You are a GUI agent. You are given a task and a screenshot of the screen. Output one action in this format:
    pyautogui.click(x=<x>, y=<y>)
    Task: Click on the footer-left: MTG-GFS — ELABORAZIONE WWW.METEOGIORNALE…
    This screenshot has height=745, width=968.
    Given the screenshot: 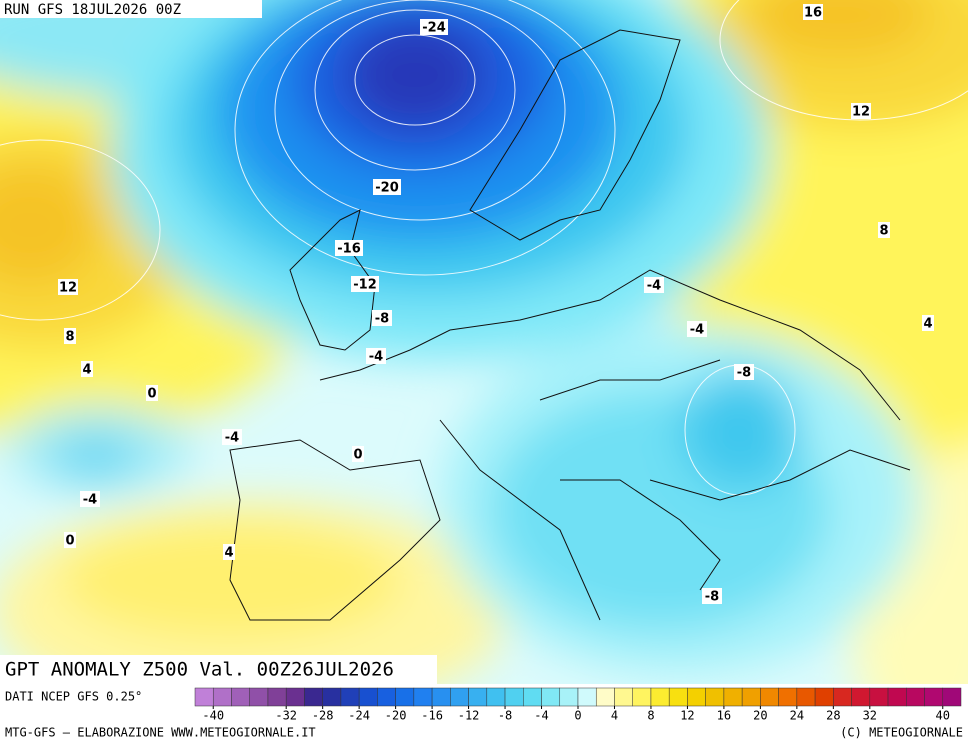 What is the action you would take?
    pyautogui.click(x=160, y=733)
    